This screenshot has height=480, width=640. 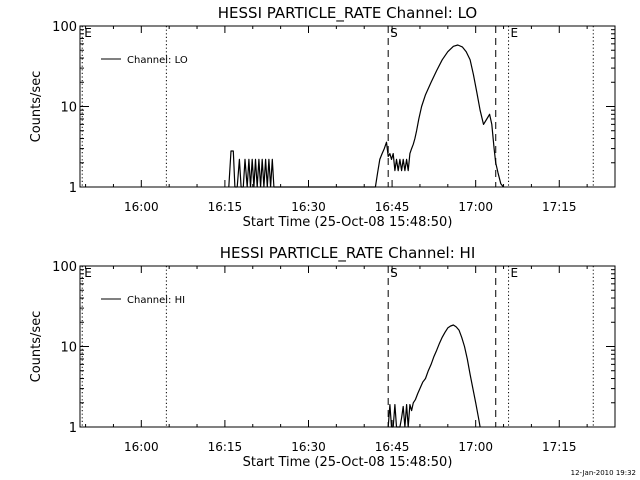 I want to click on series-line-lo, so click(x=366, y=116).